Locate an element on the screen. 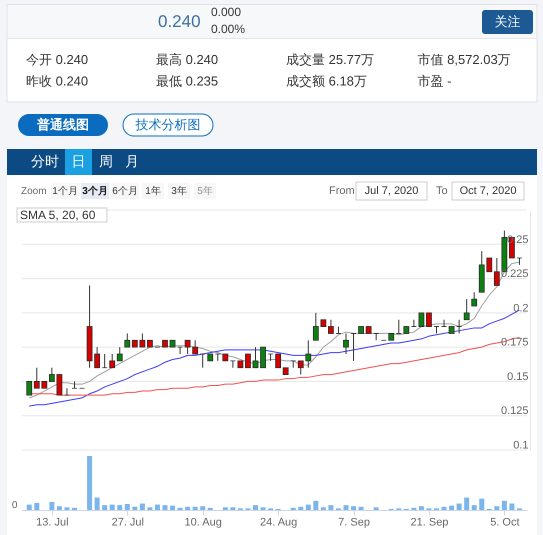 Image resolution: width=543 pixels, height=535 pixels. x-tick-label: 24. Aug is located at coordinates (279, 522).